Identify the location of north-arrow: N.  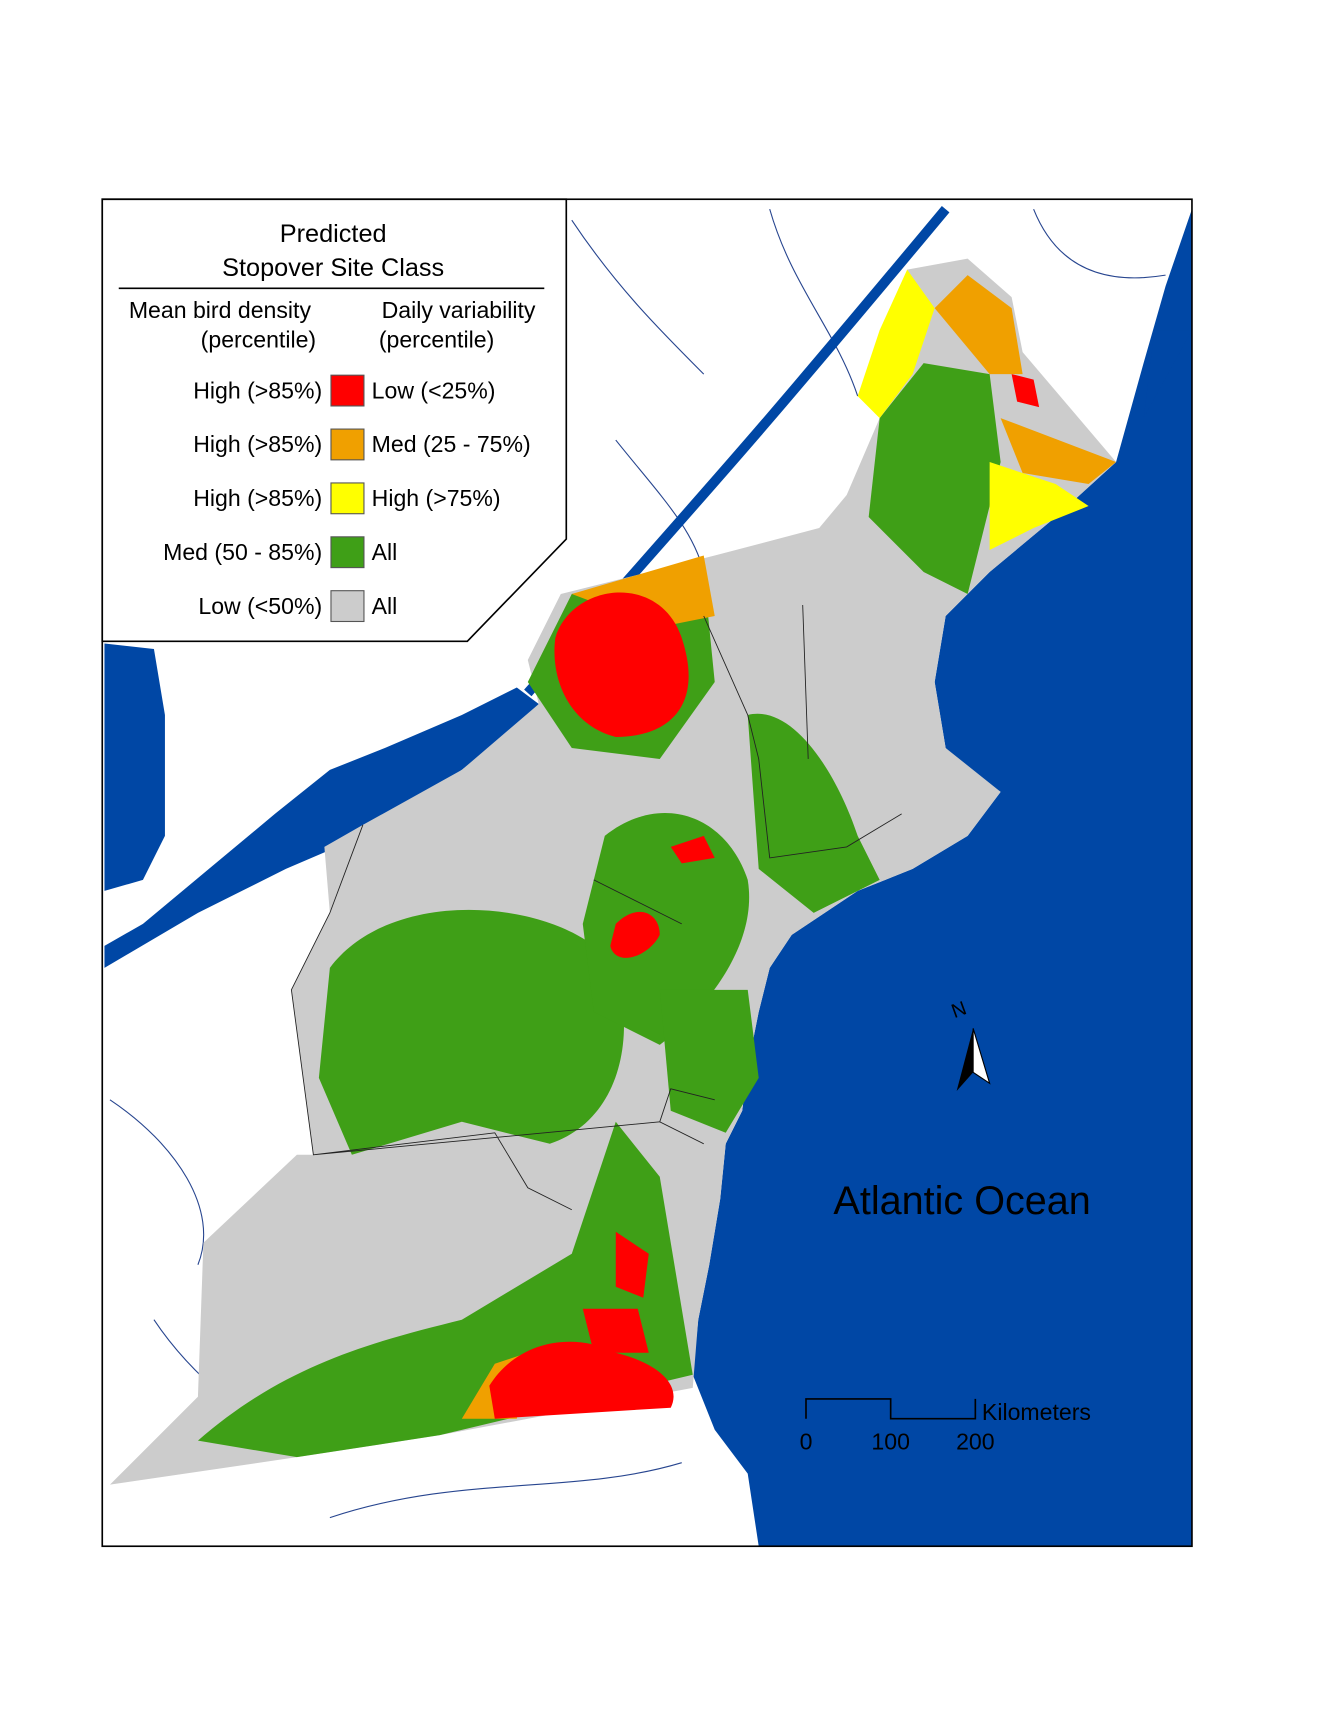
(970, 1044).